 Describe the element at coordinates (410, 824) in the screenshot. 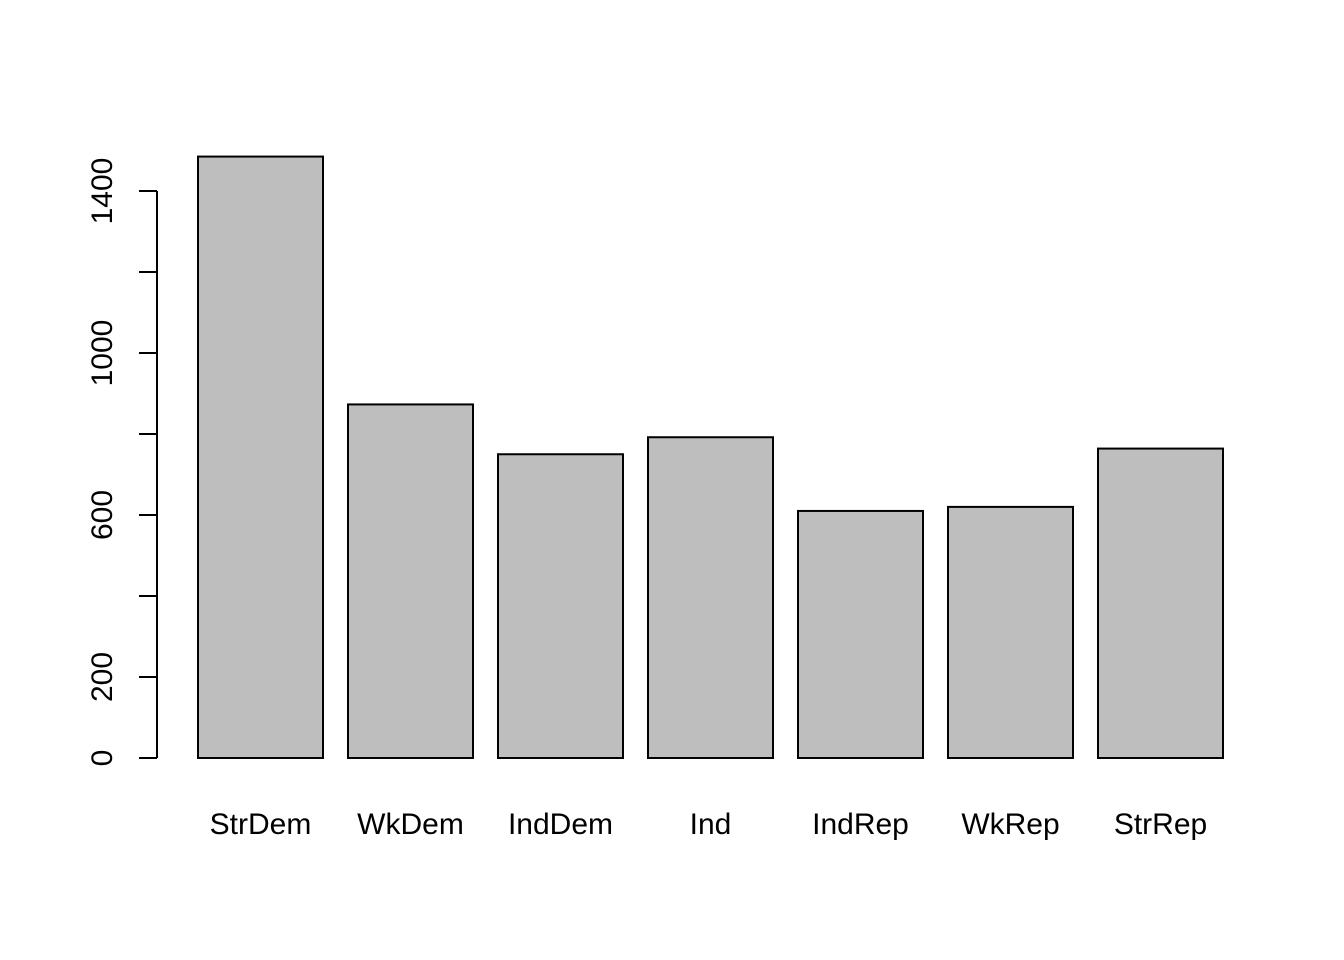

I see `x-label-wkdem: WkDem` at that location.